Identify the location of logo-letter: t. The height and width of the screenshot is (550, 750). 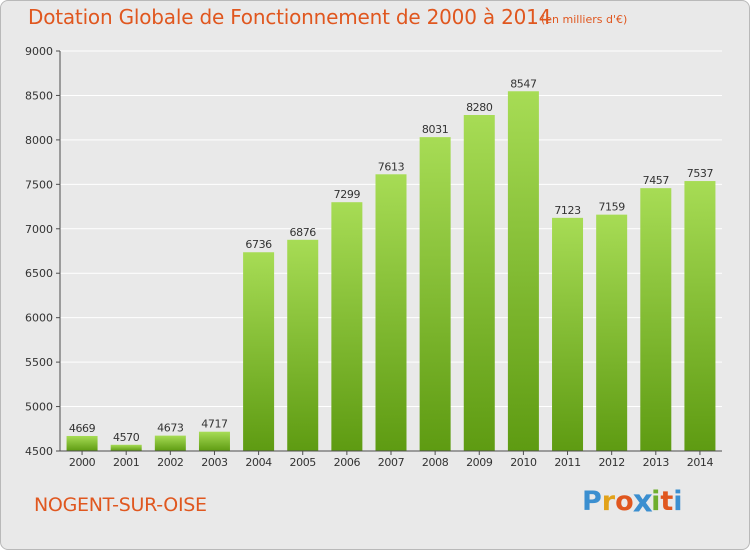
(667, 501).